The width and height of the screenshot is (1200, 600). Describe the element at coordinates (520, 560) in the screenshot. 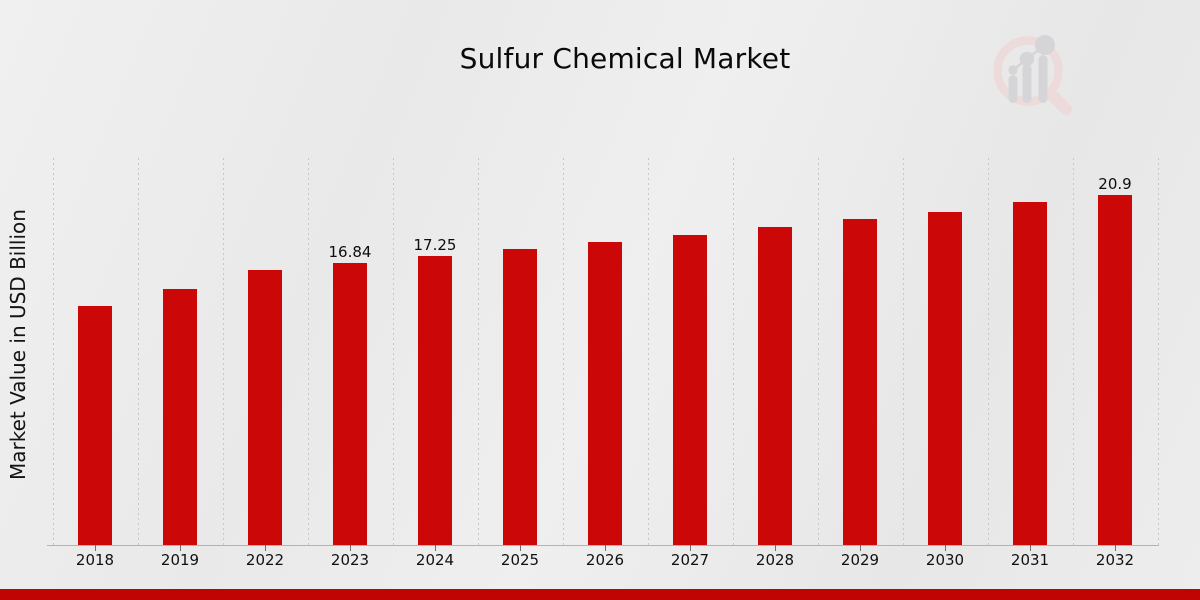

I see `x-tick-label-2025: 2025` at that location.